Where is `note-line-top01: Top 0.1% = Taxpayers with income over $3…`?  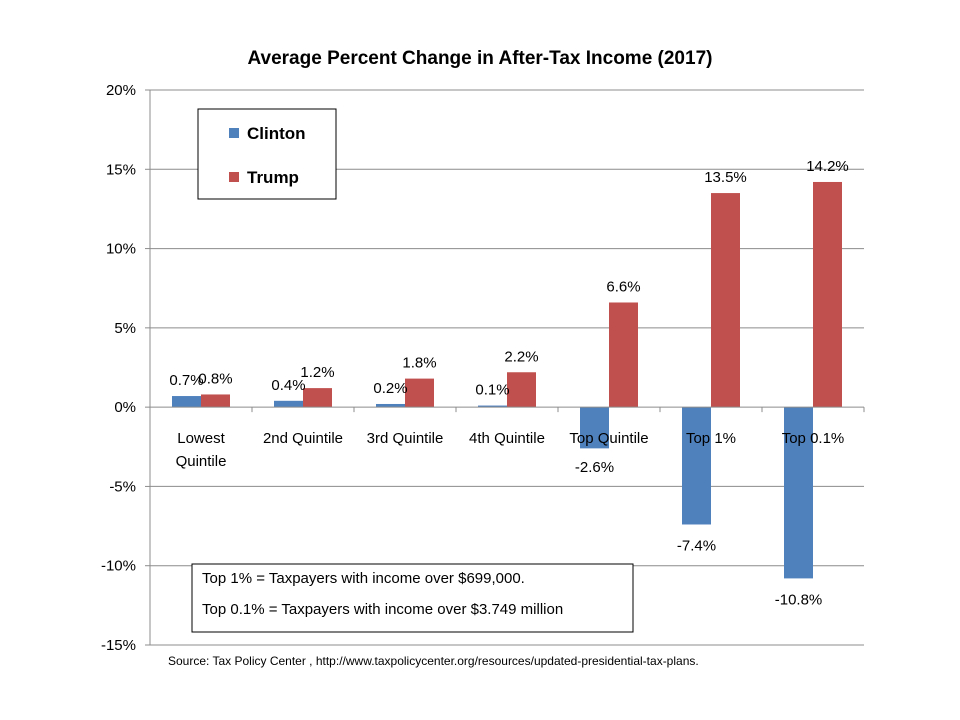
note-line-top01: Top 0.1% = Taxpayers with income over $3… is located at coordinates (382, 609).